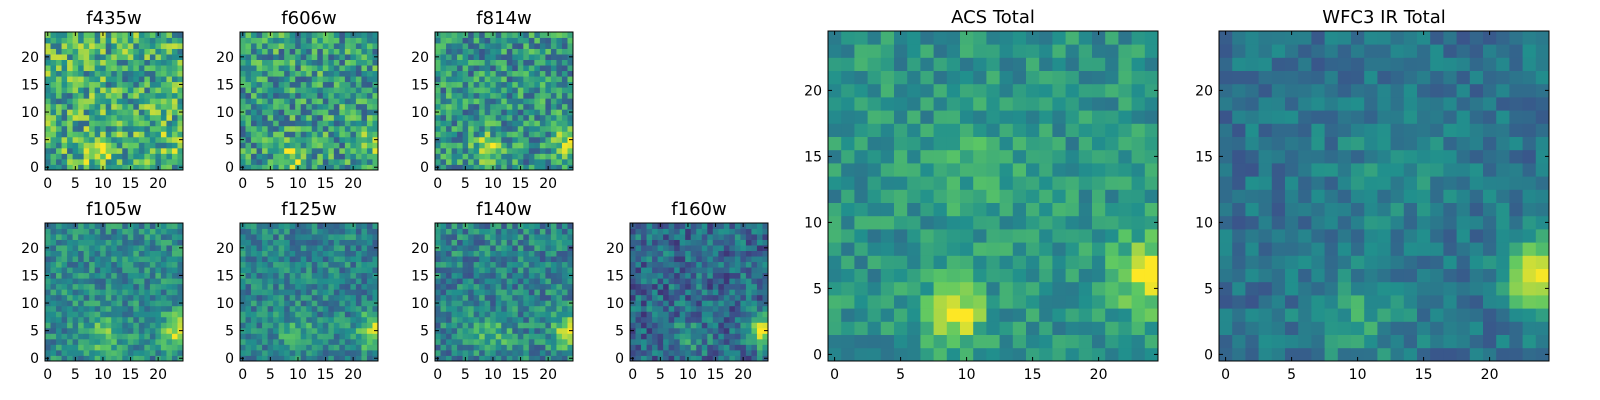  What do you see at coordinates (699, 292) in the screenshot?
I see `heatmap-cells` at bounding box center [699, 292].